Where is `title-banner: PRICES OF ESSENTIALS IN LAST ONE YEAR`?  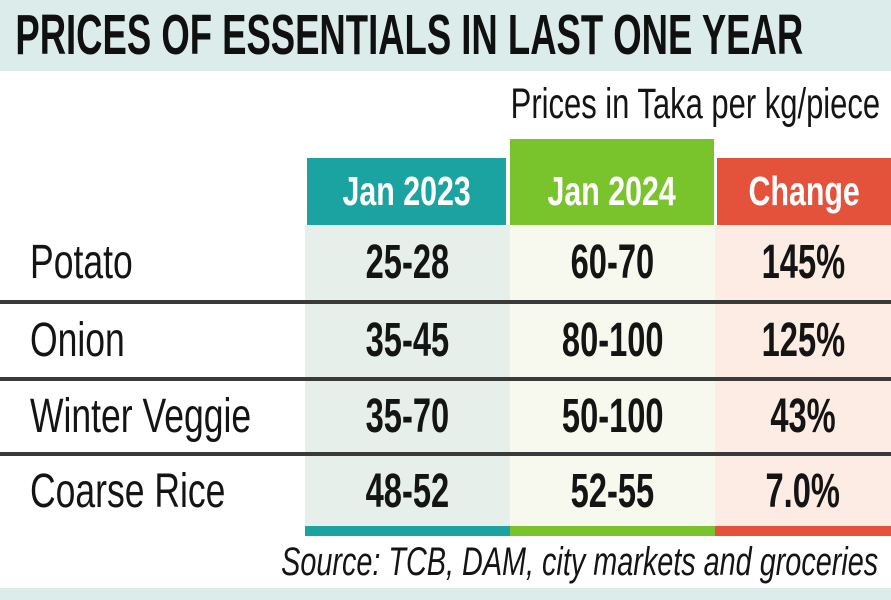
title-banner: PRICES OF ESSENTIALS IN LAST ONE YEAR is located at coordinates (445, 35).